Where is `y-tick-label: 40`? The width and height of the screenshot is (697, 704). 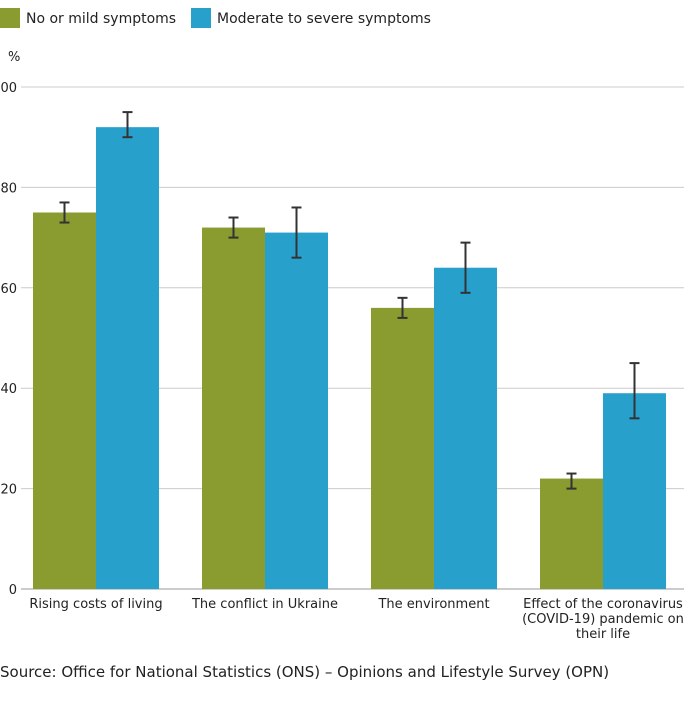
y-tick-label: 40 is located at coordinates (8, 389).